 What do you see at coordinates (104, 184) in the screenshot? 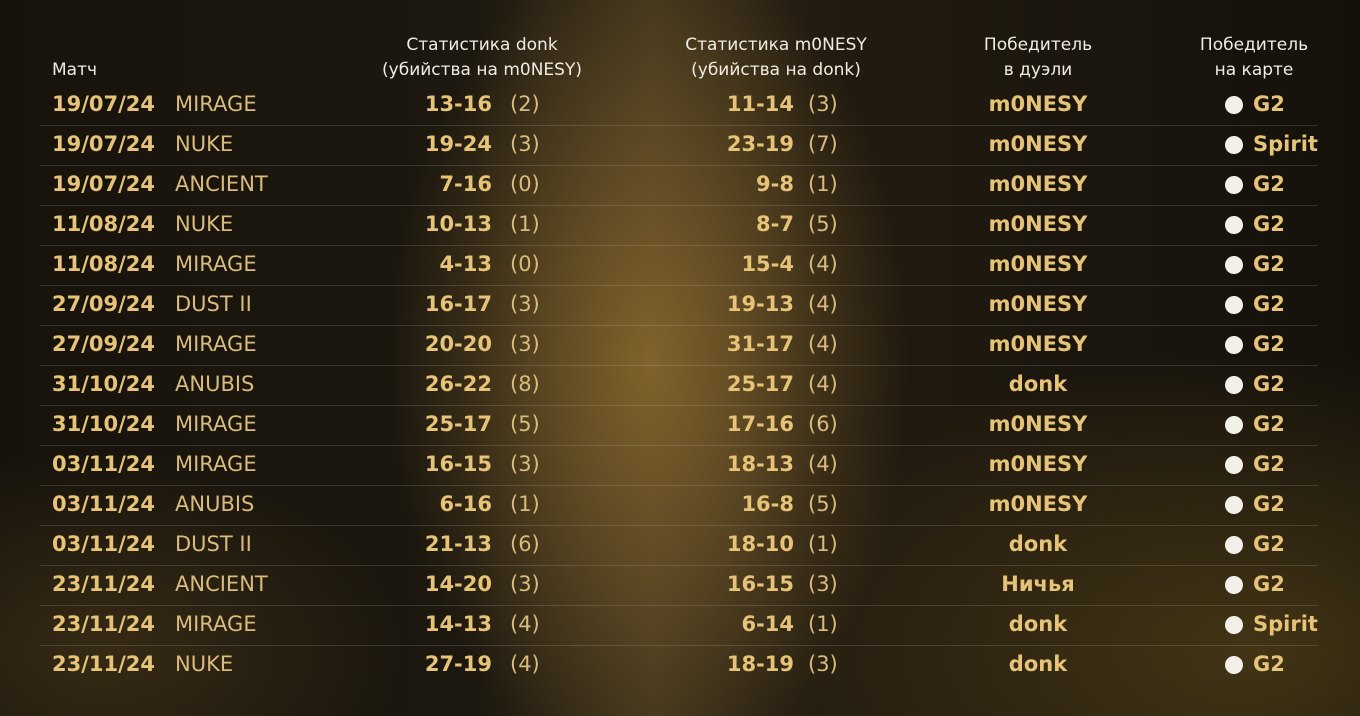
I see `date: 19/07/24` at bounding box center [104, 184].